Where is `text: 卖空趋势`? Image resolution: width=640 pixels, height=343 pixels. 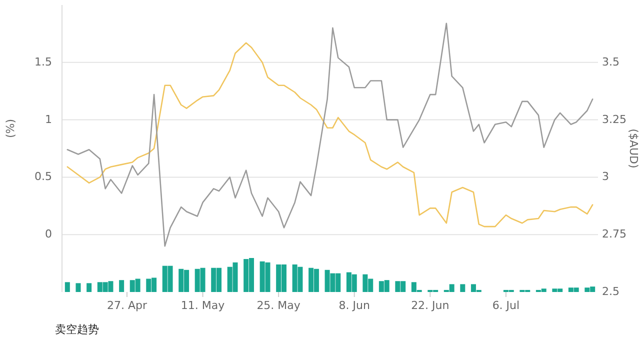 text: 卖空趋势 is located at coordinates (77, 329).